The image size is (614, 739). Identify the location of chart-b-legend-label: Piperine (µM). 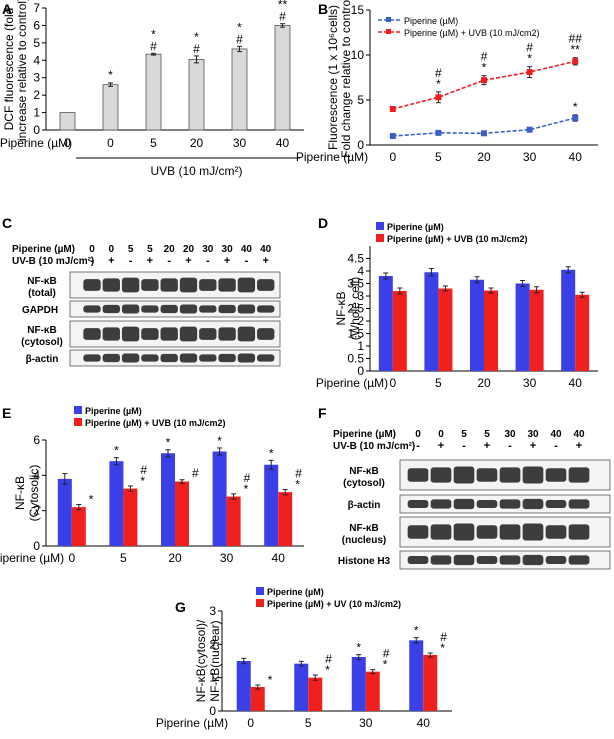
(431, 21).